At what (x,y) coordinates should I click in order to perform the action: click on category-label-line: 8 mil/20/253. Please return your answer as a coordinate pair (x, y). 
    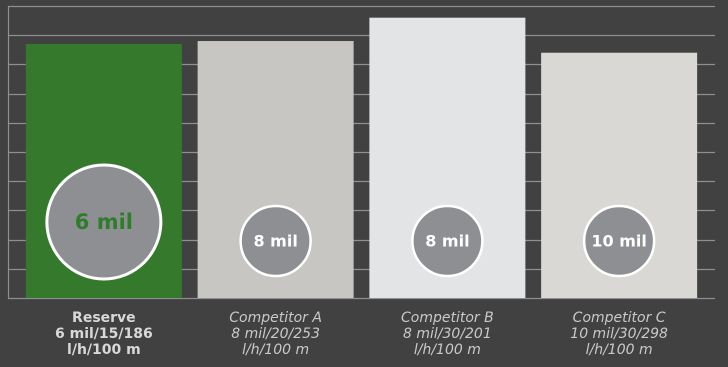
    Looking at the image, I should click on (275, 334).